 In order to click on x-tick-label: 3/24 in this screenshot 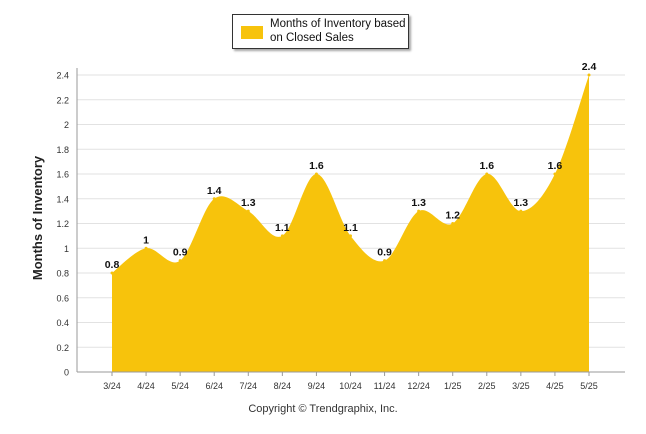, I will do `click(112, 386)`.